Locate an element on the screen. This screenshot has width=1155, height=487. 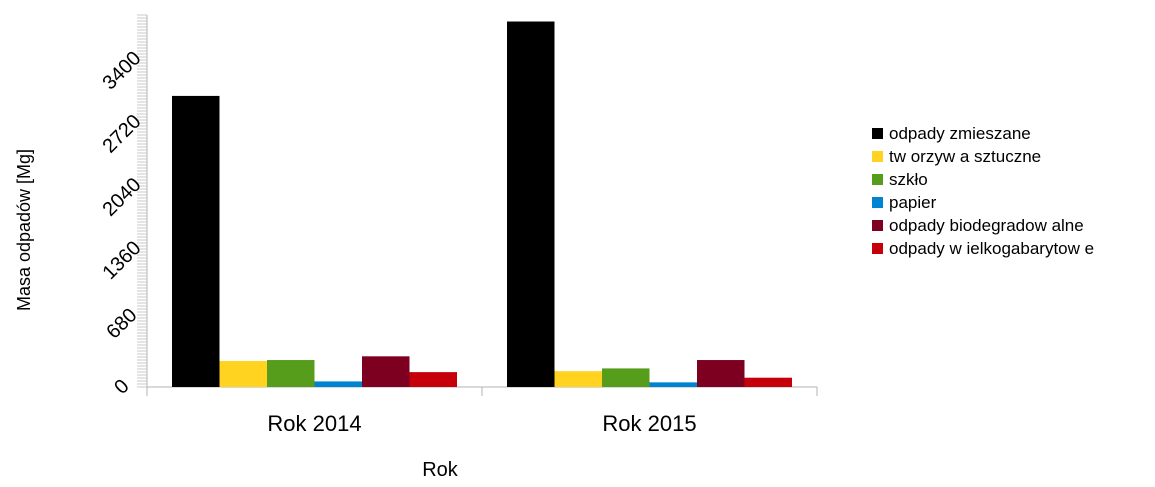
x-tick-label: Rok 2015 is located at coordinates (649, 423).